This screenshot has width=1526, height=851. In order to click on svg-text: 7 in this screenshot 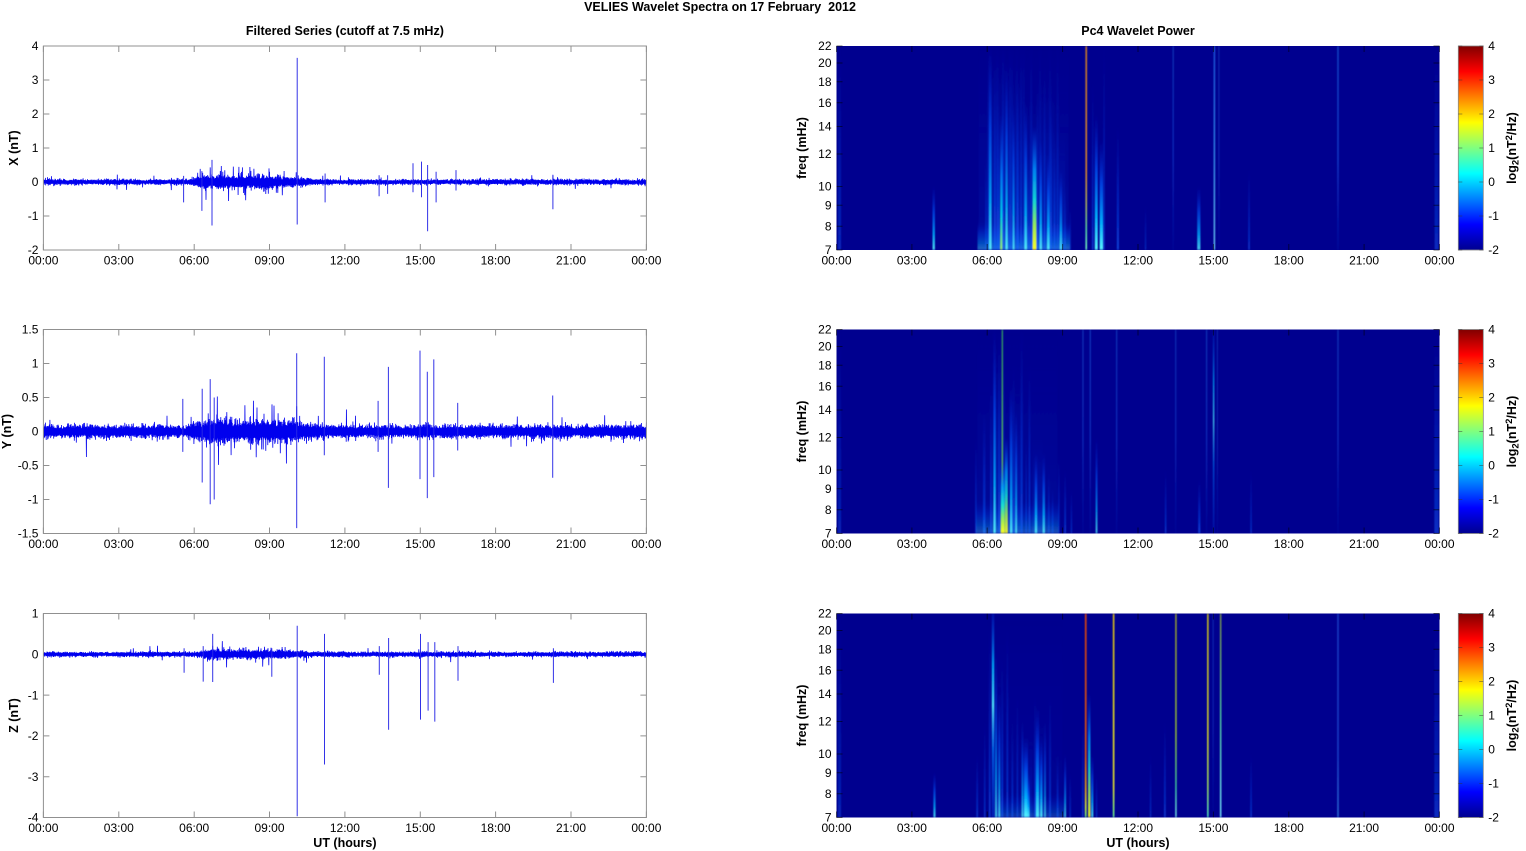, I will do `click(828, 534)`.